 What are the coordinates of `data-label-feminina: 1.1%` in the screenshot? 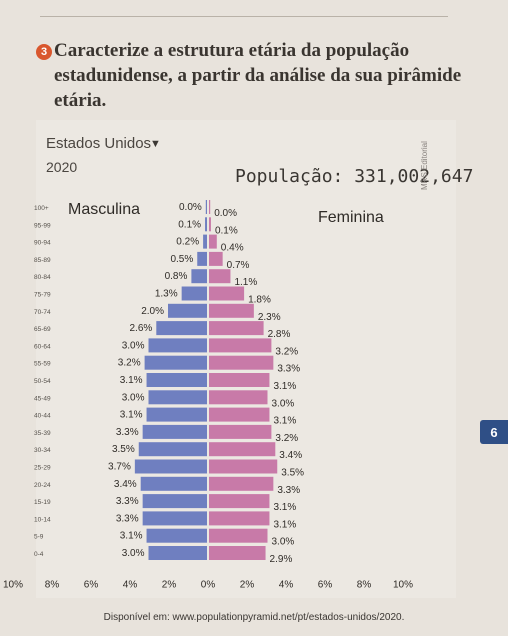 It's located at (245, 282).